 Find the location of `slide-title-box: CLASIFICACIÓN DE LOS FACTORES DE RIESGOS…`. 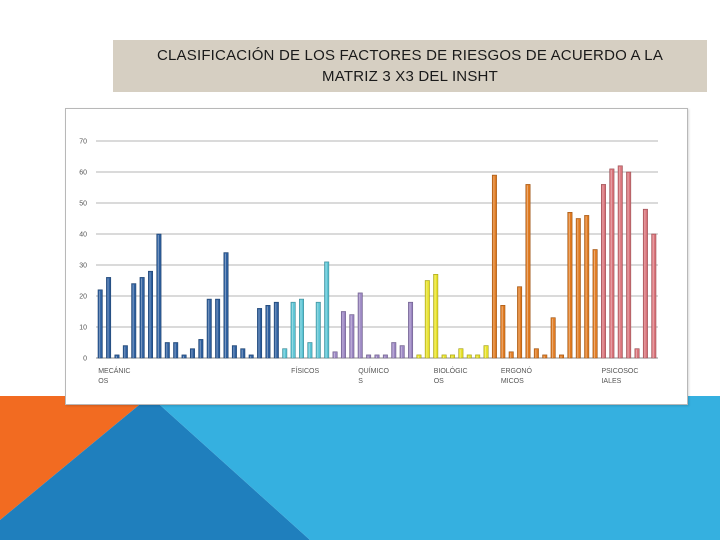

slide-title-box: CLASIFICACIÓN DE LOS FACTORES DE RIESGOS… is located at coordinates (410, 66).